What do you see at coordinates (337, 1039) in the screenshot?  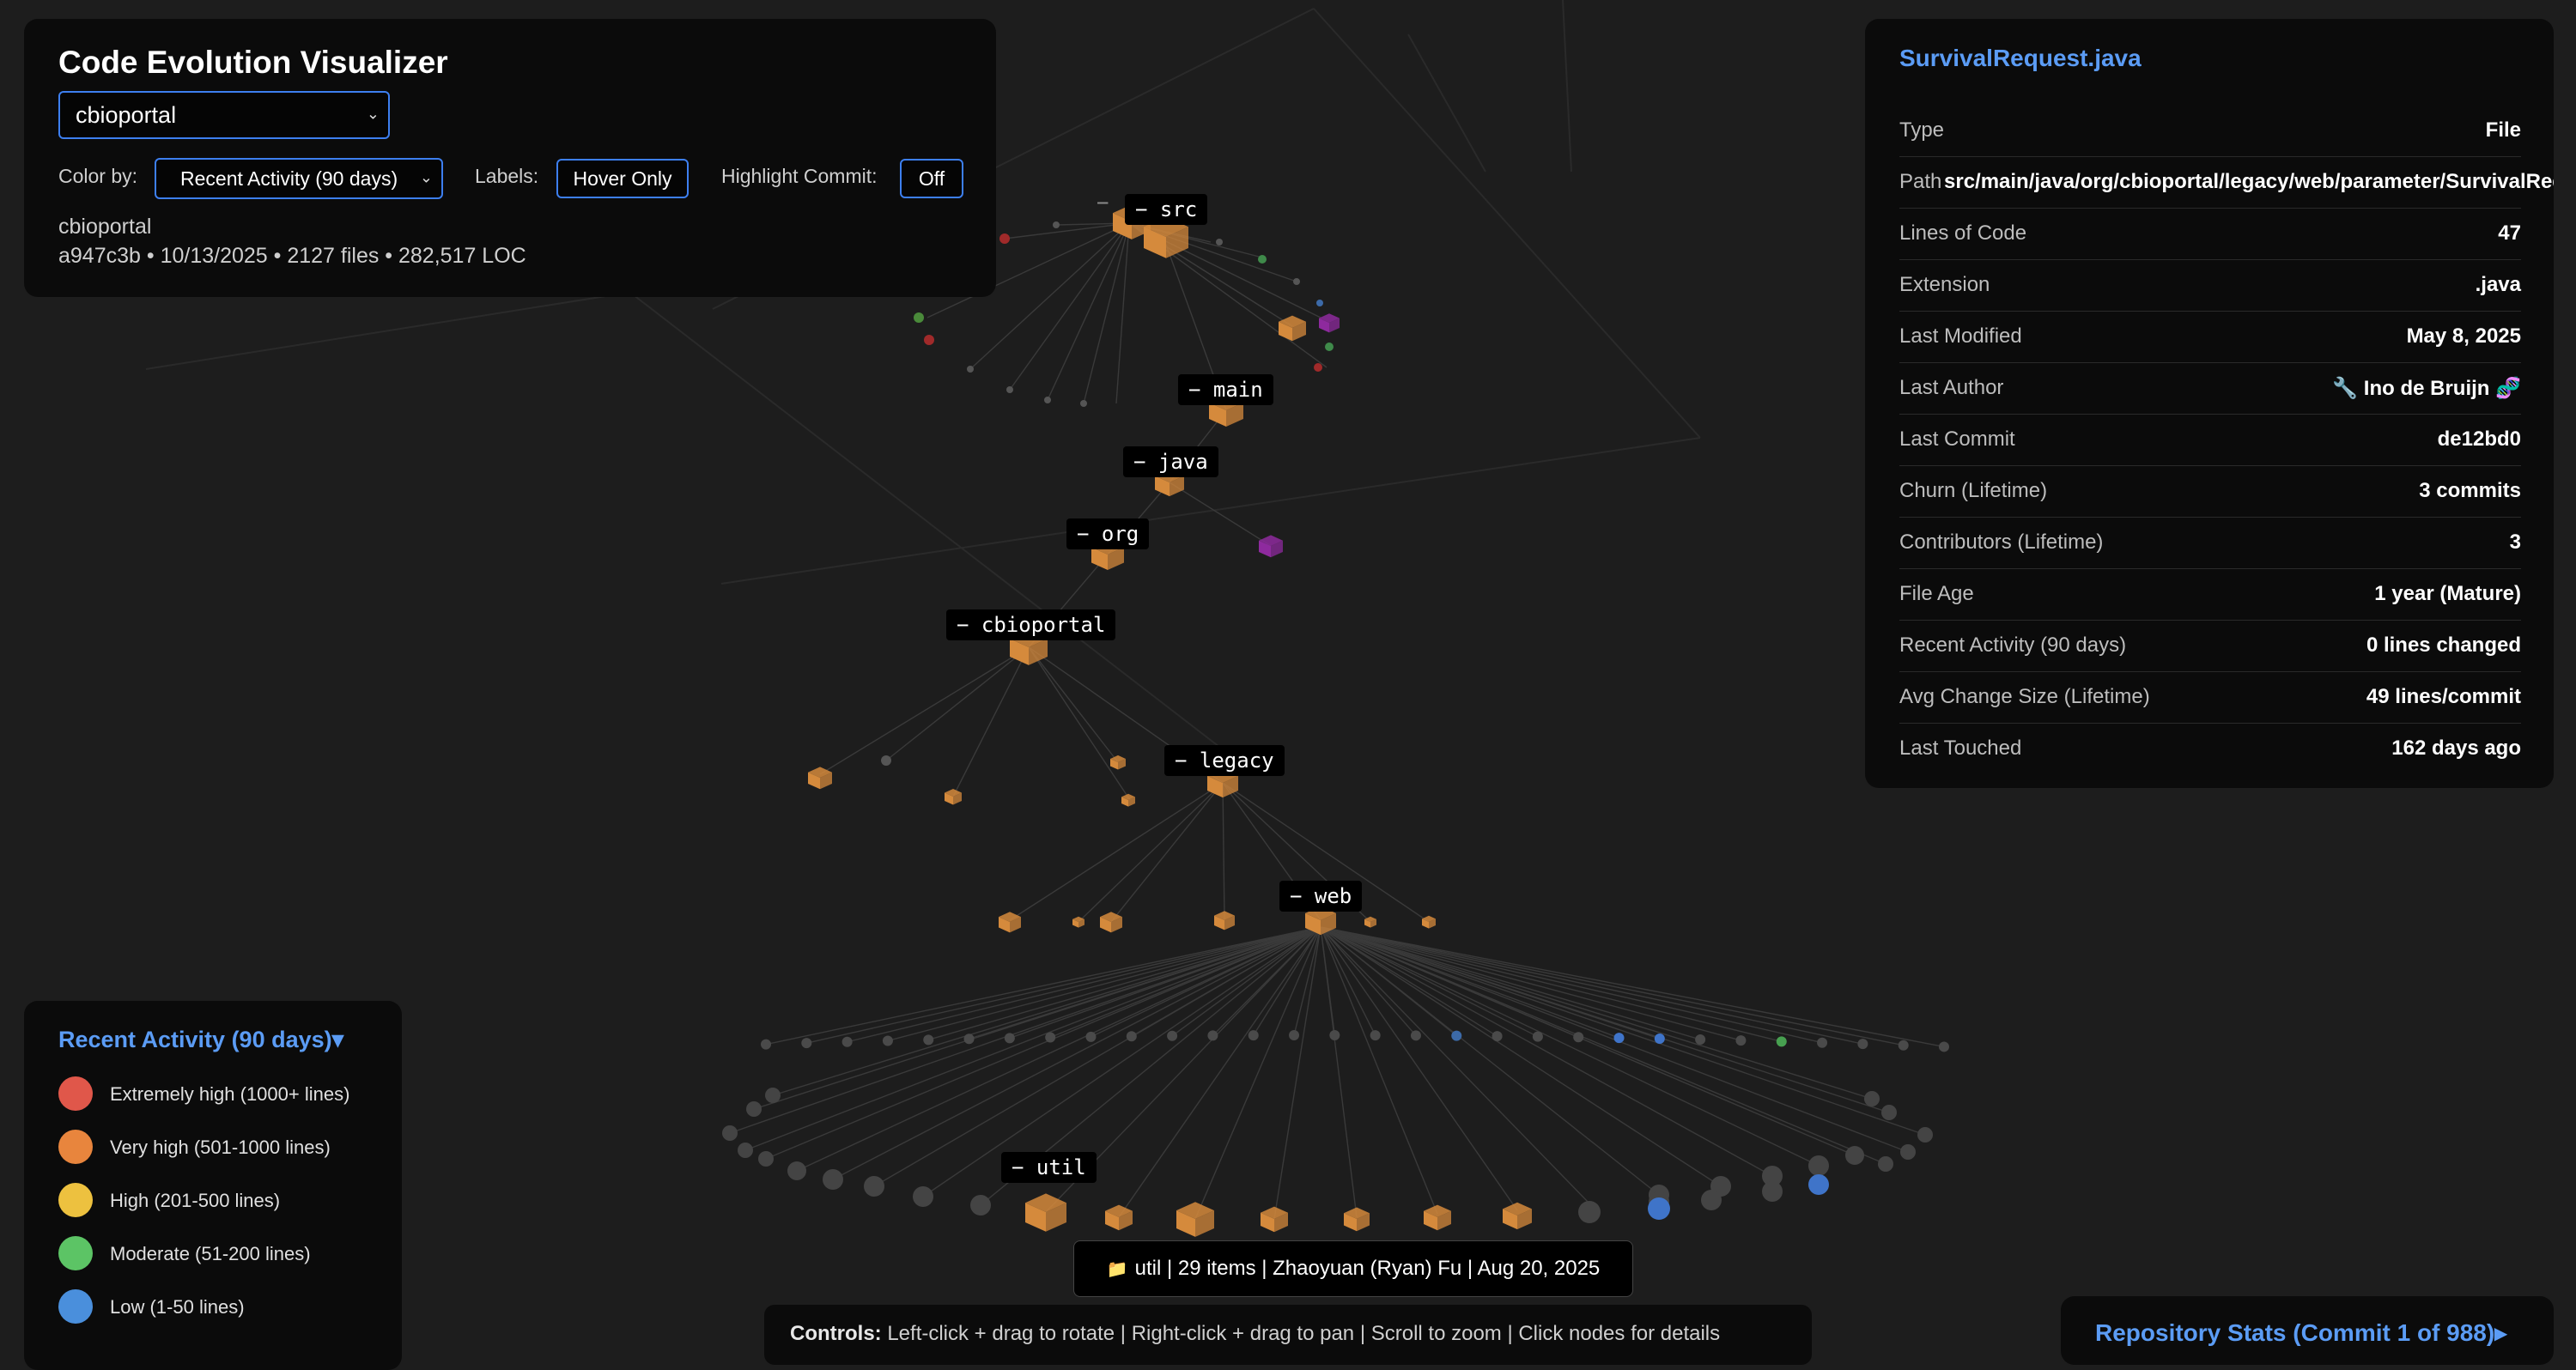 I see `chevron-down-icon: ▾` at bounding box center [337, 1039].